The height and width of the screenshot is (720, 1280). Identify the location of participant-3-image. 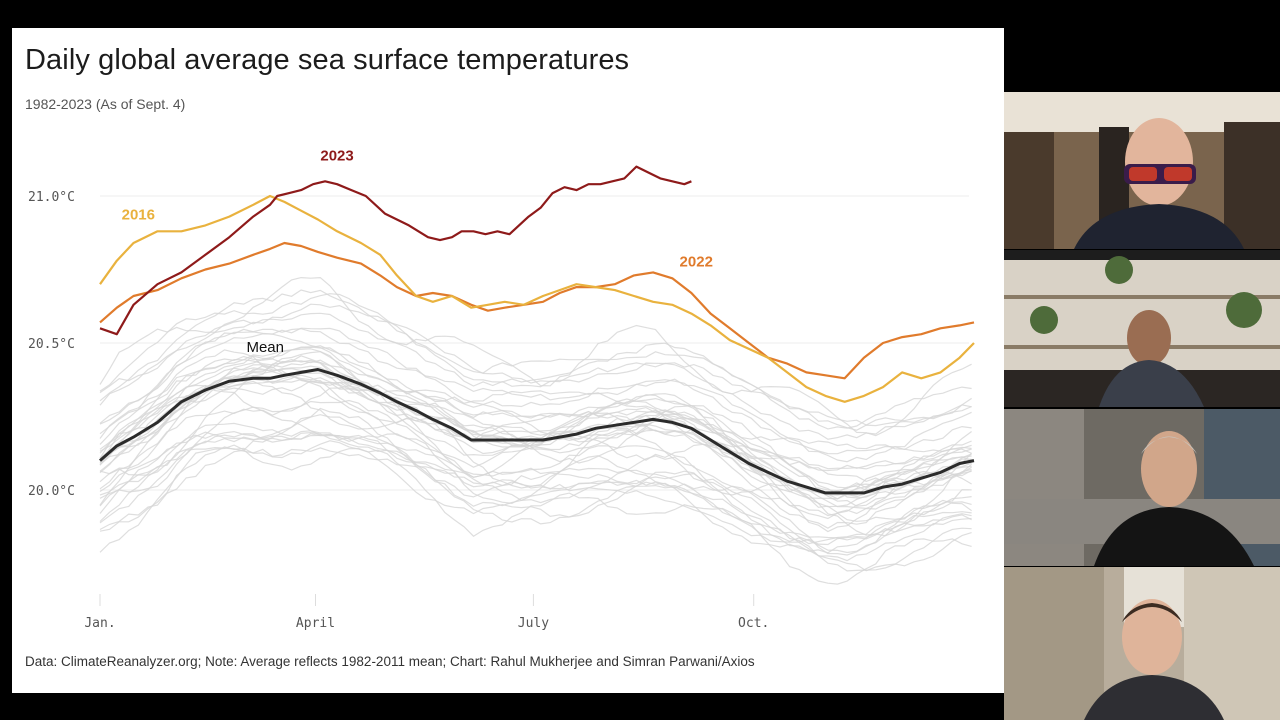
(1142, 487).